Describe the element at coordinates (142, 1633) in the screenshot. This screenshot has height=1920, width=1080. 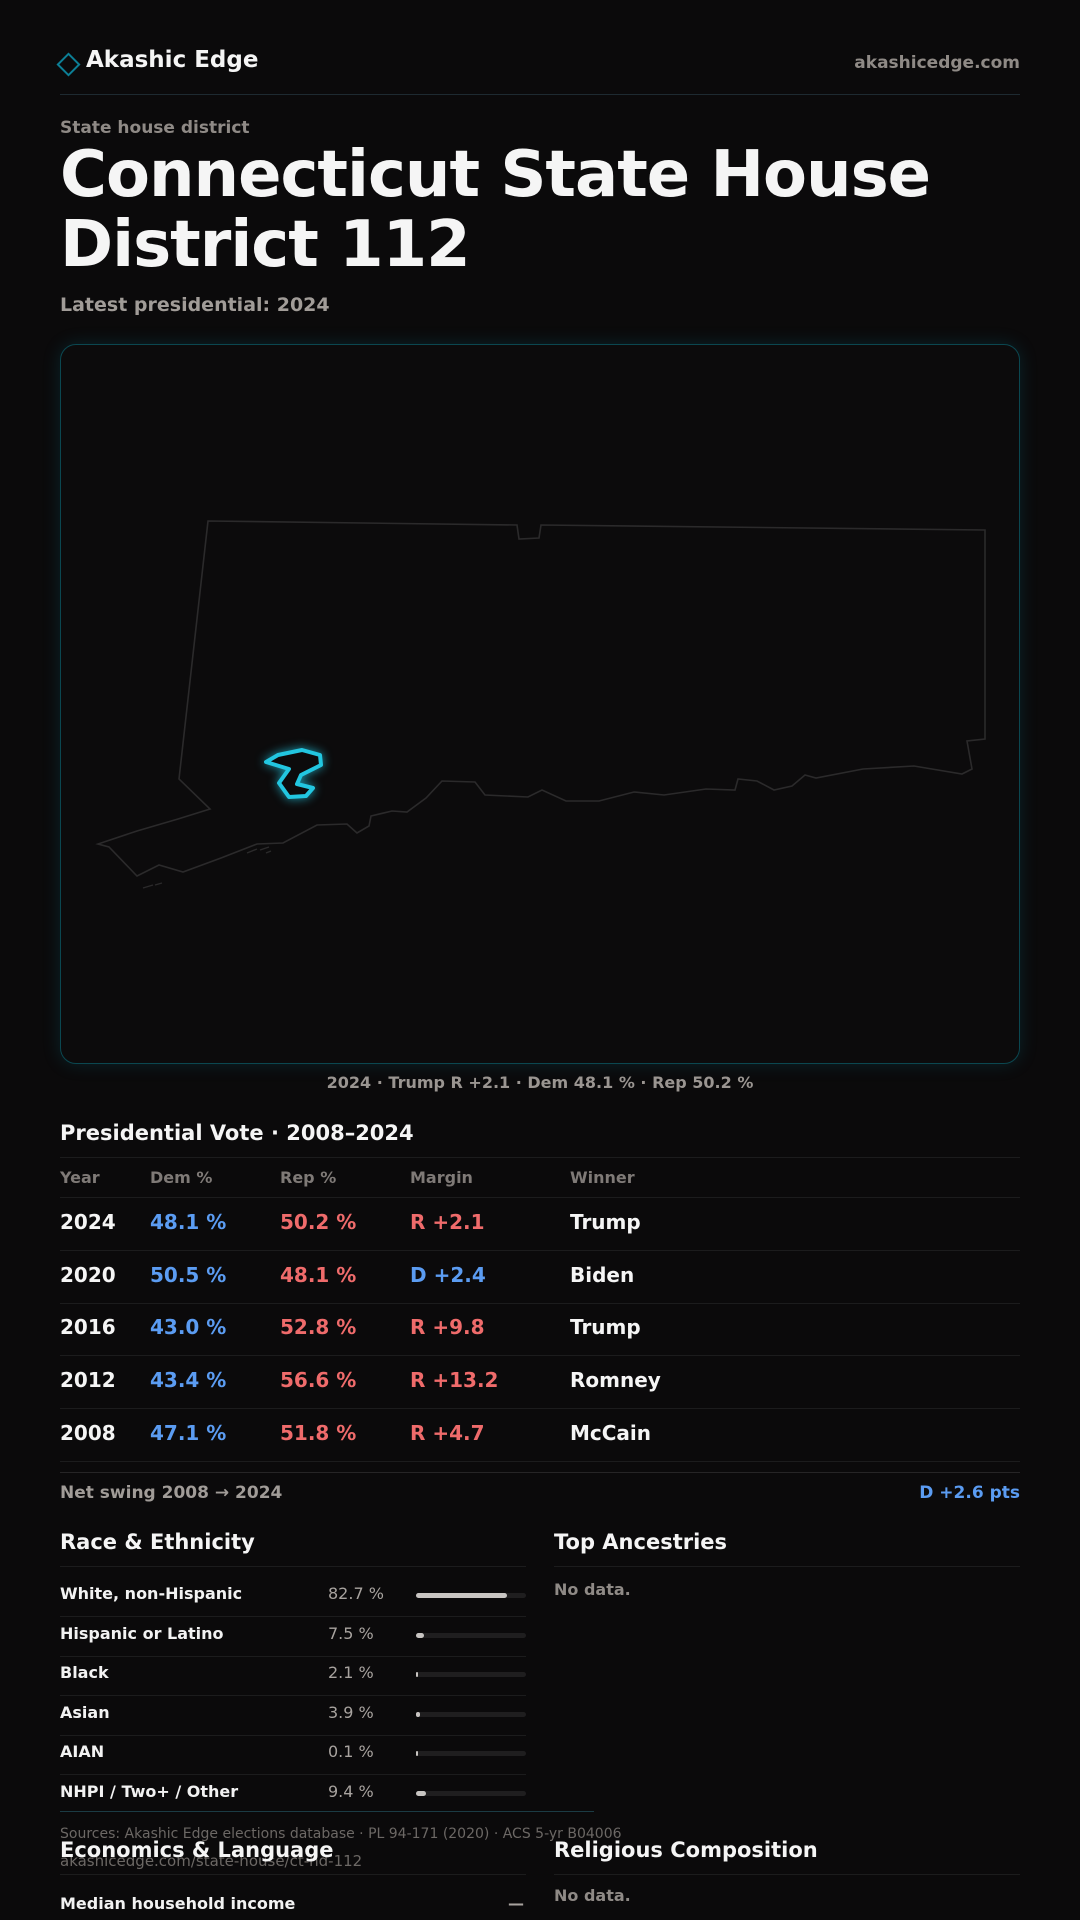
I see `race-label: Hispanic or Latino` at that location.